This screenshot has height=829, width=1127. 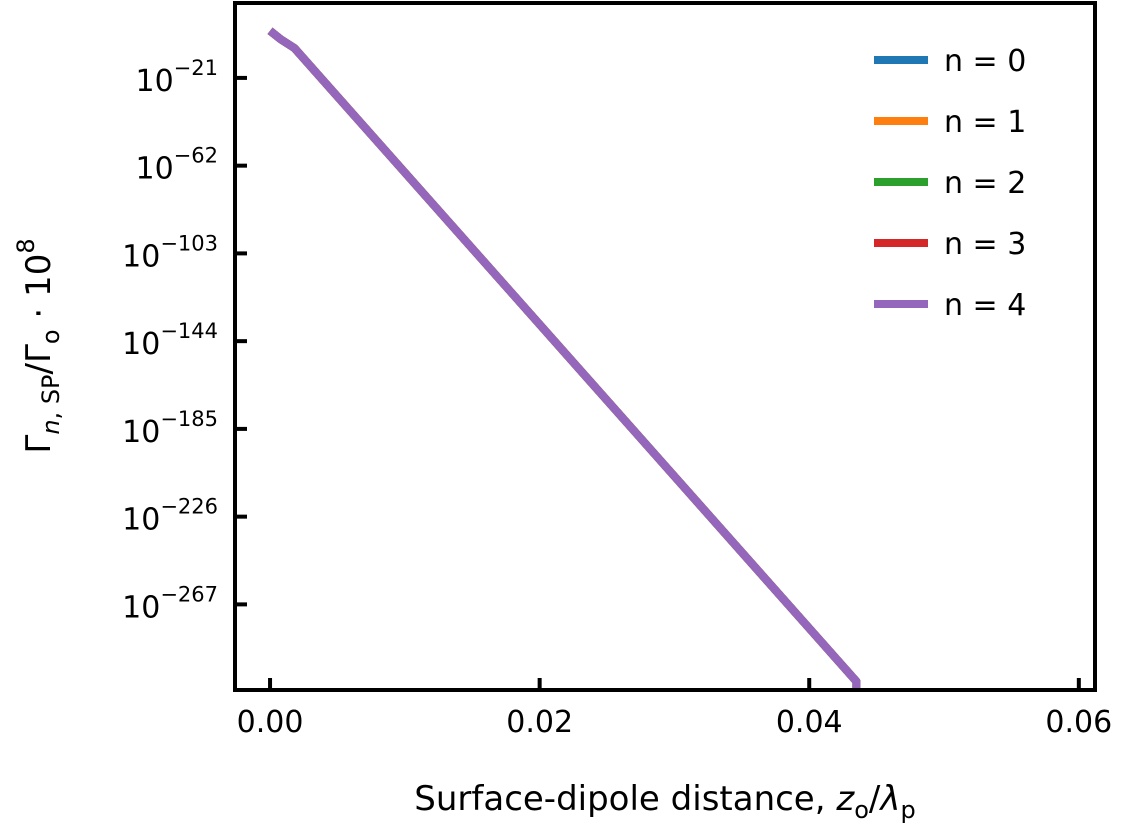 What do you see at coordinates (985, 183) in the screenshot?
I see `legend-label-n2: n = 2` at bounding box center [985, 183].